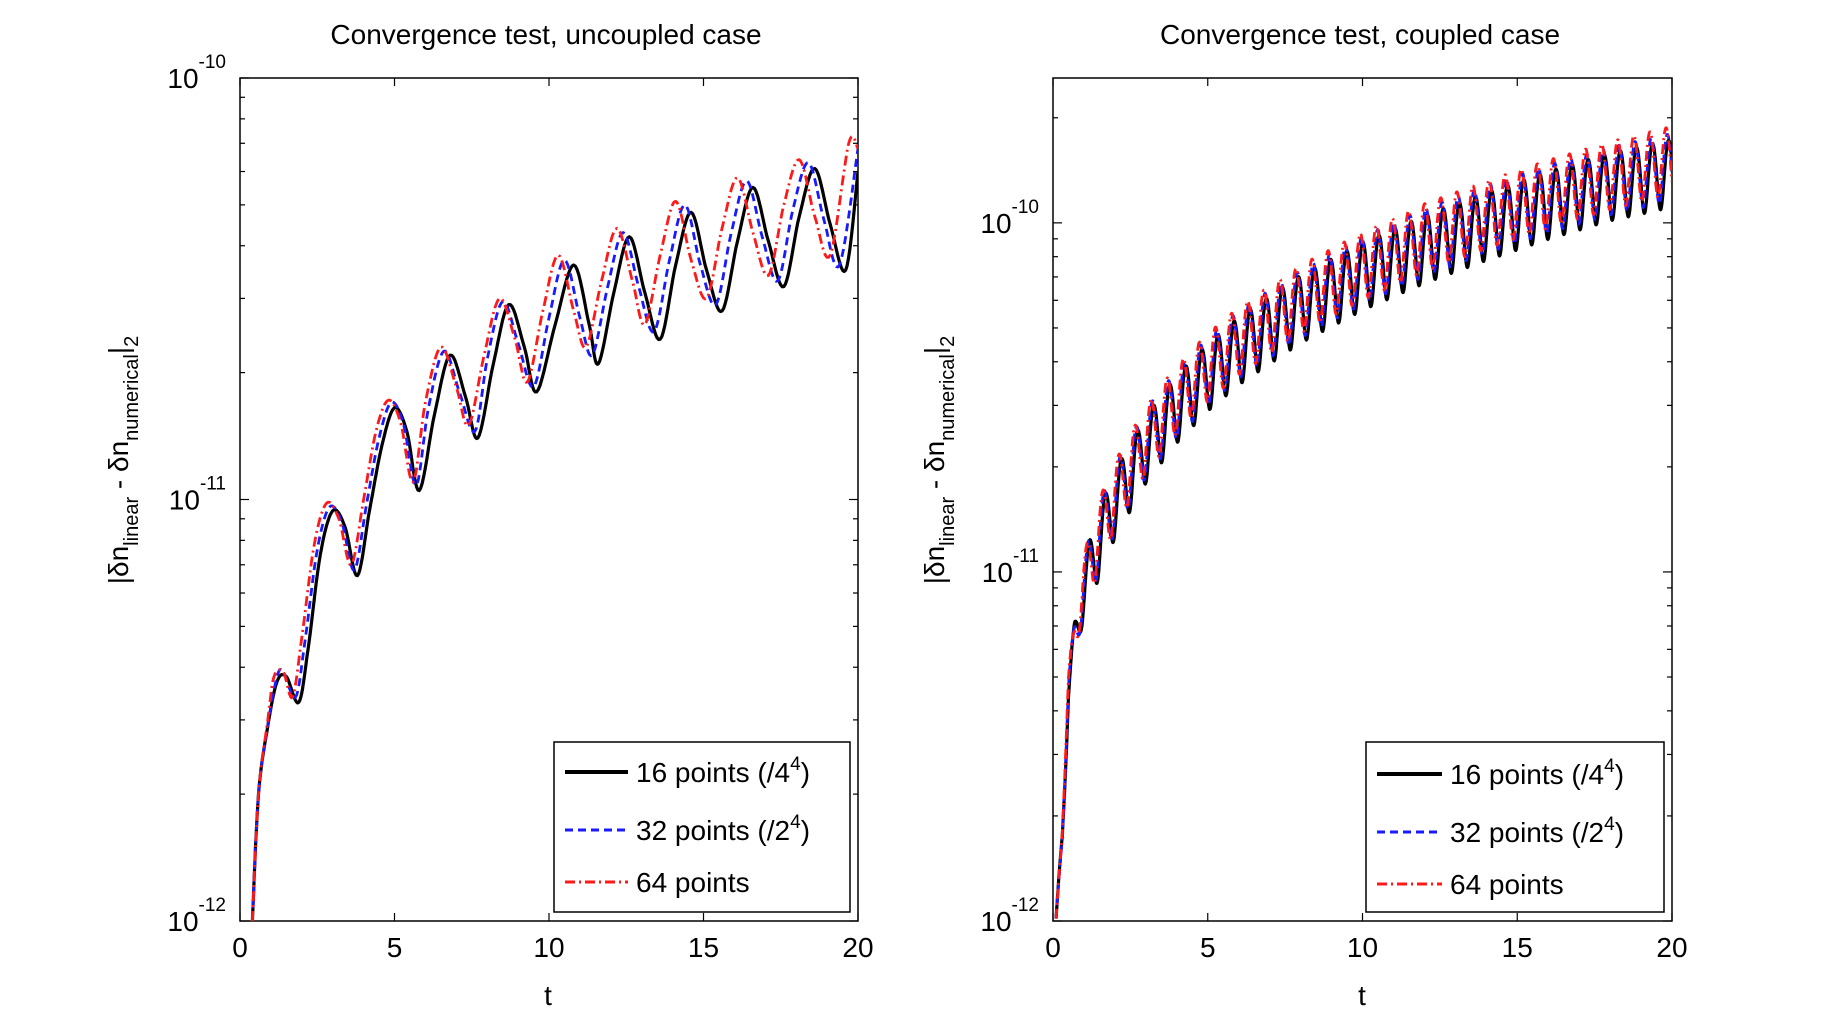 The image size is (1822, 1024). I want to click on chart-title-uncoupled: Convergence test, uncoupled case, so click(545, 34).